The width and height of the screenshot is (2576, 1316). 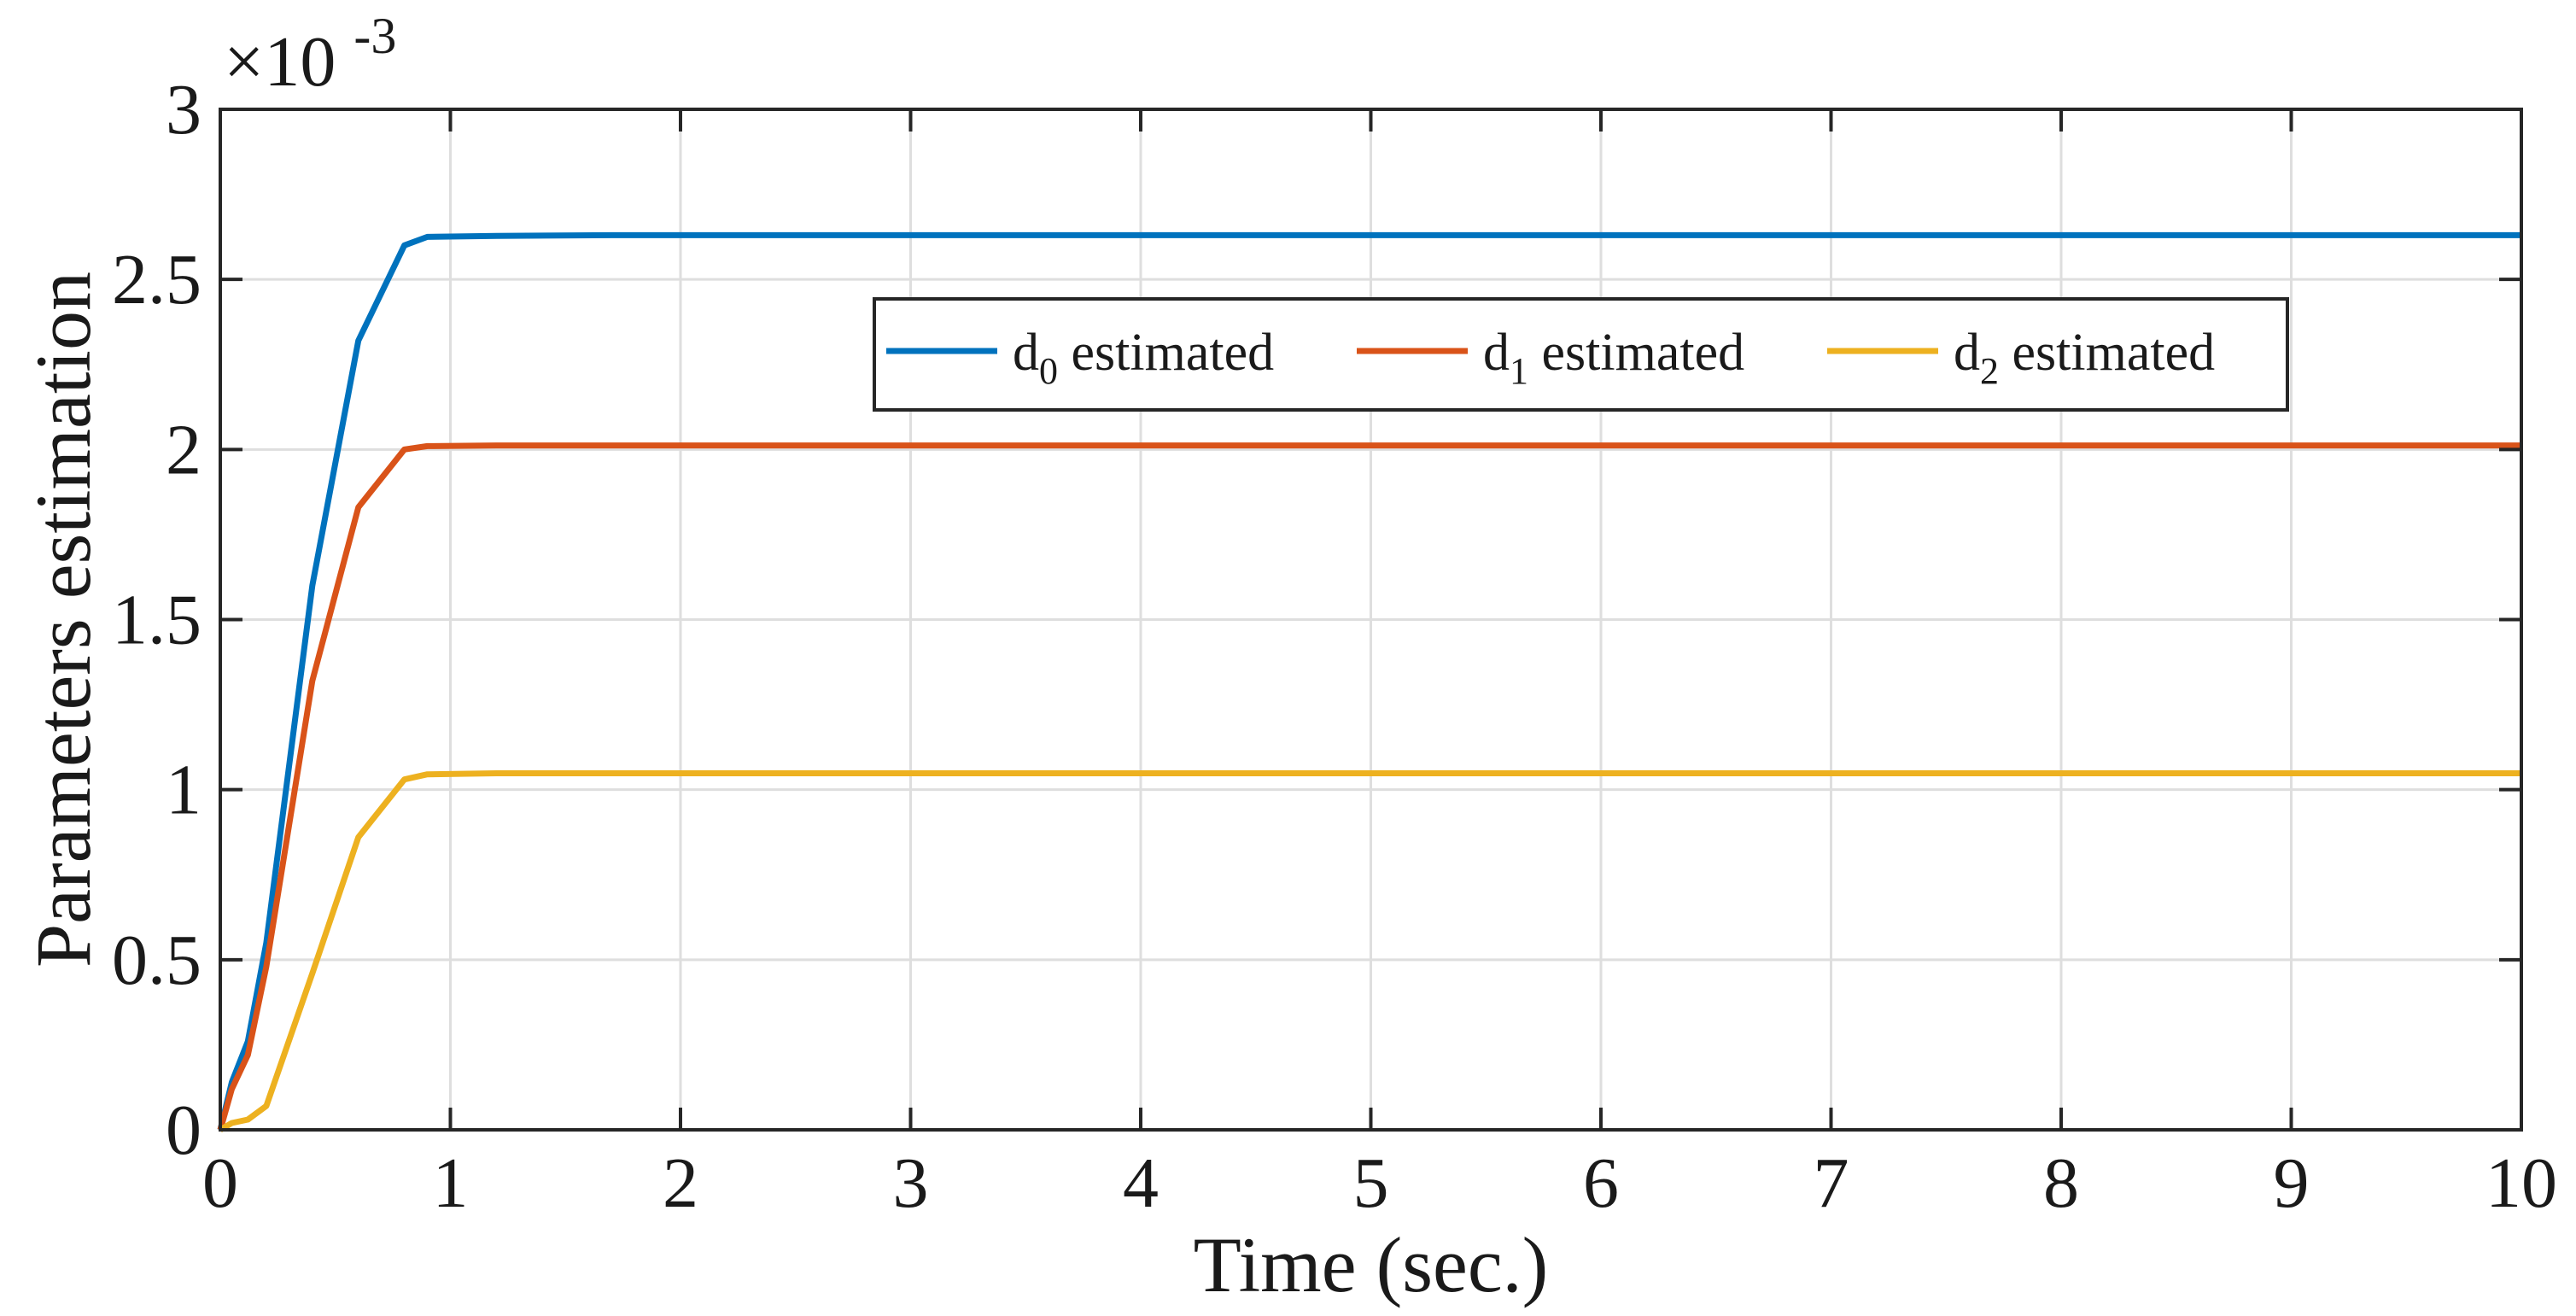 What do you see at coordinates (184, 790) in the screenshot?
I see `y-tick-label: 1` at bounding box center [184, 790].